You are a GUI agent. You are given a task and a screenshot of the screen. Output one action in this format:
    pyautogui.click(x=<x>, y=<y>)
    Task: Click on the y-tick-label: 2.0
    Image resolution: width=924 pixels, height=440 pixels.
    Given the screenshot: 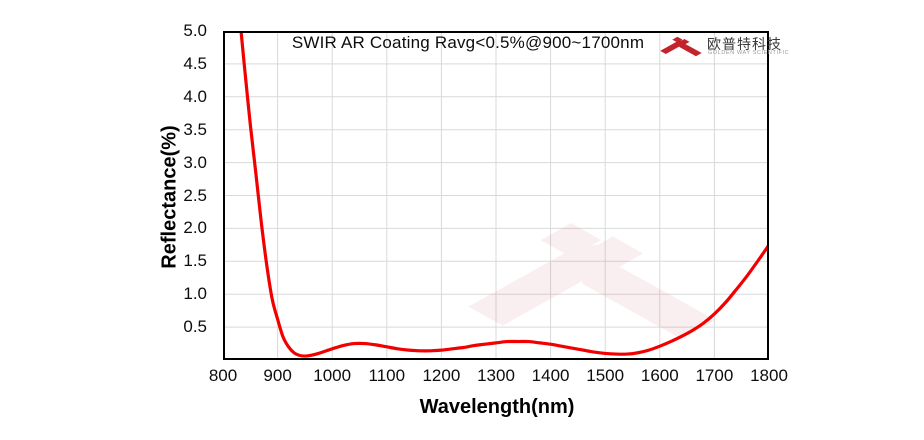 What is the action you would take?
    pyautogui.click(x=195, y=228)
    